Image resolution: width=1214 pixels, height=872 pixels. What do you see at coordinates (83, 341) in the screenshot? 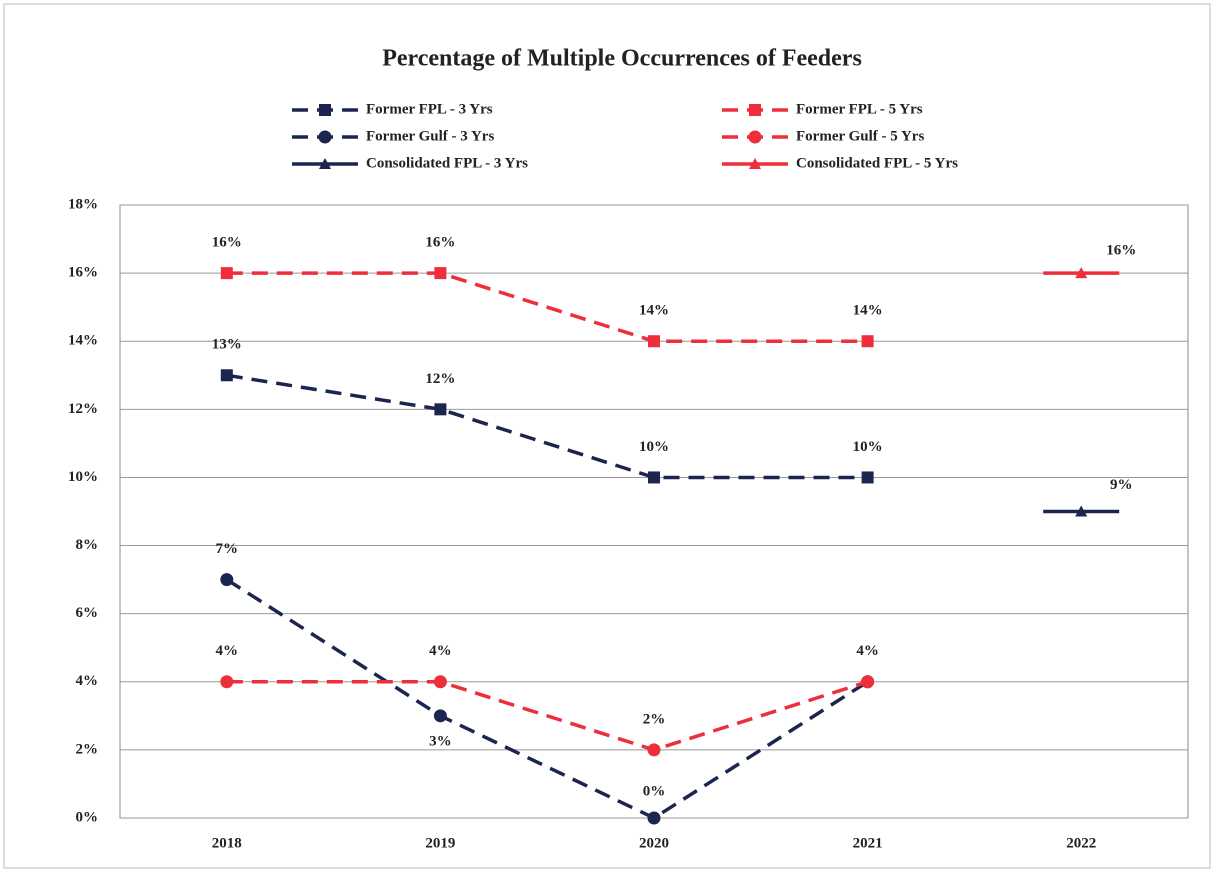
I see `y-tick-label: 14%` at bounding box center [83, 341].